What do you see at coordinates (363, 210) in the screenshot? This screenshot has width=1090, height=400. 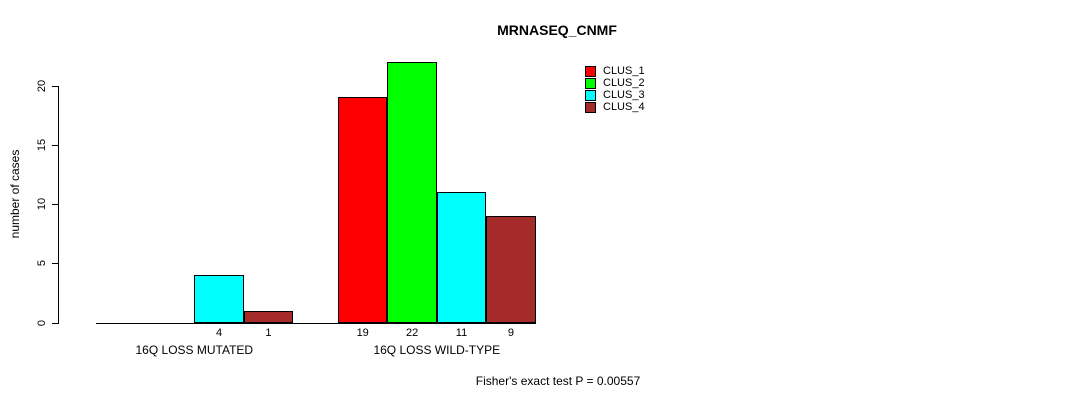 I see `bar-clus_1-group2` at bounding box center [363, 210].